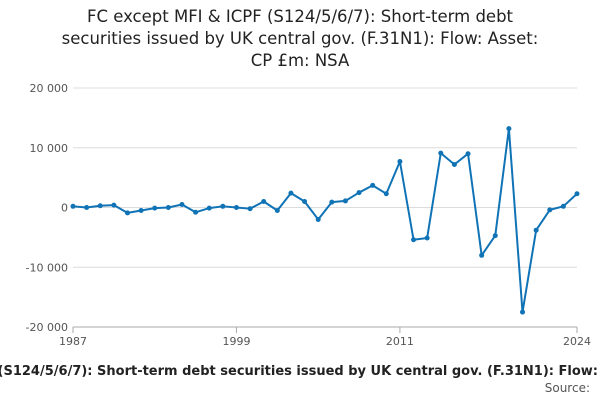 The width and height of the screenshot is (600, 400). I want to click on y-tick-label: 0, so click(64, 208).